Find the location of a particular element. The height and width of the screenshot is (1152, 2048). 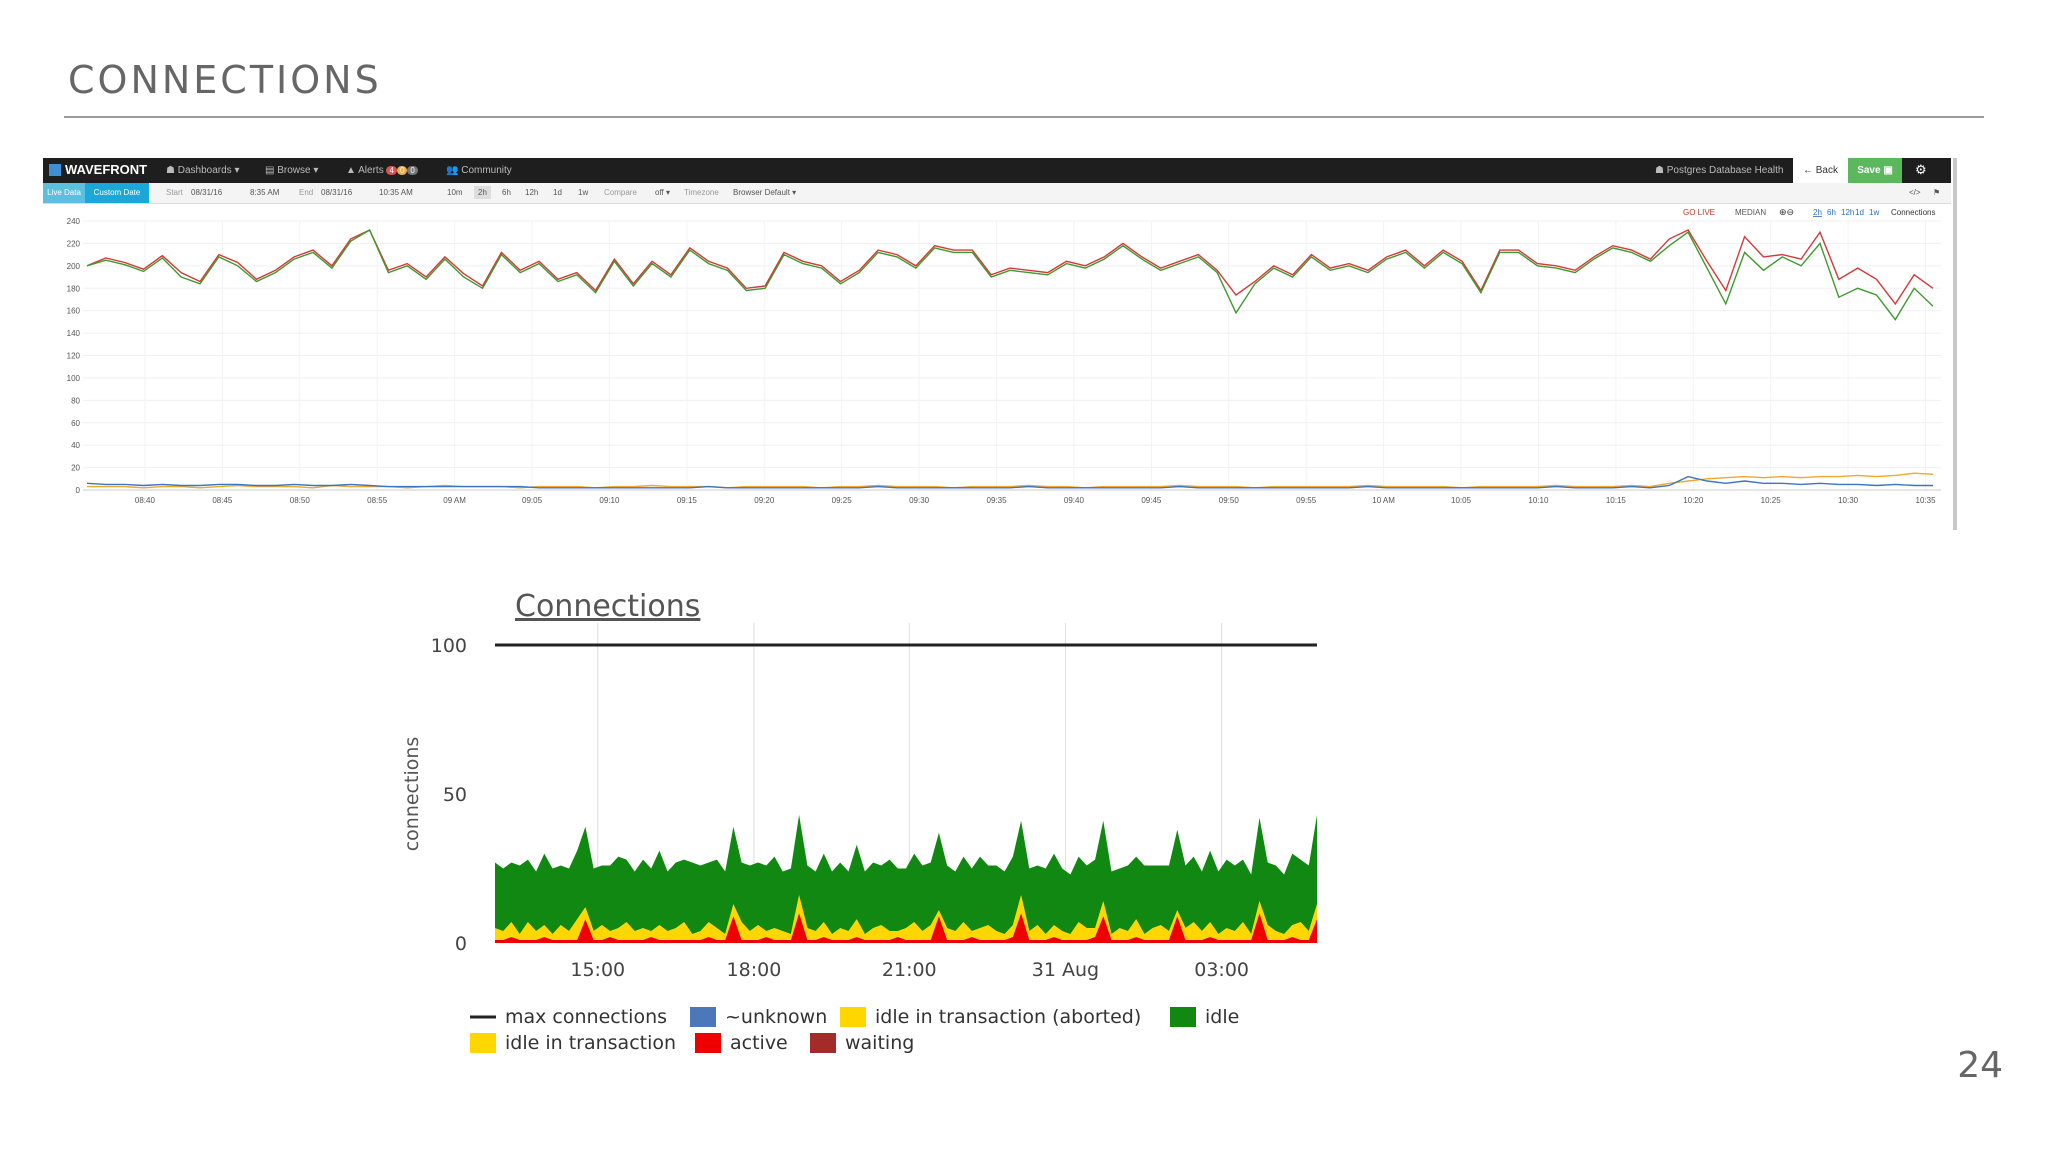

chart-range-1d: 1d is located at coordinates (1859, 212).